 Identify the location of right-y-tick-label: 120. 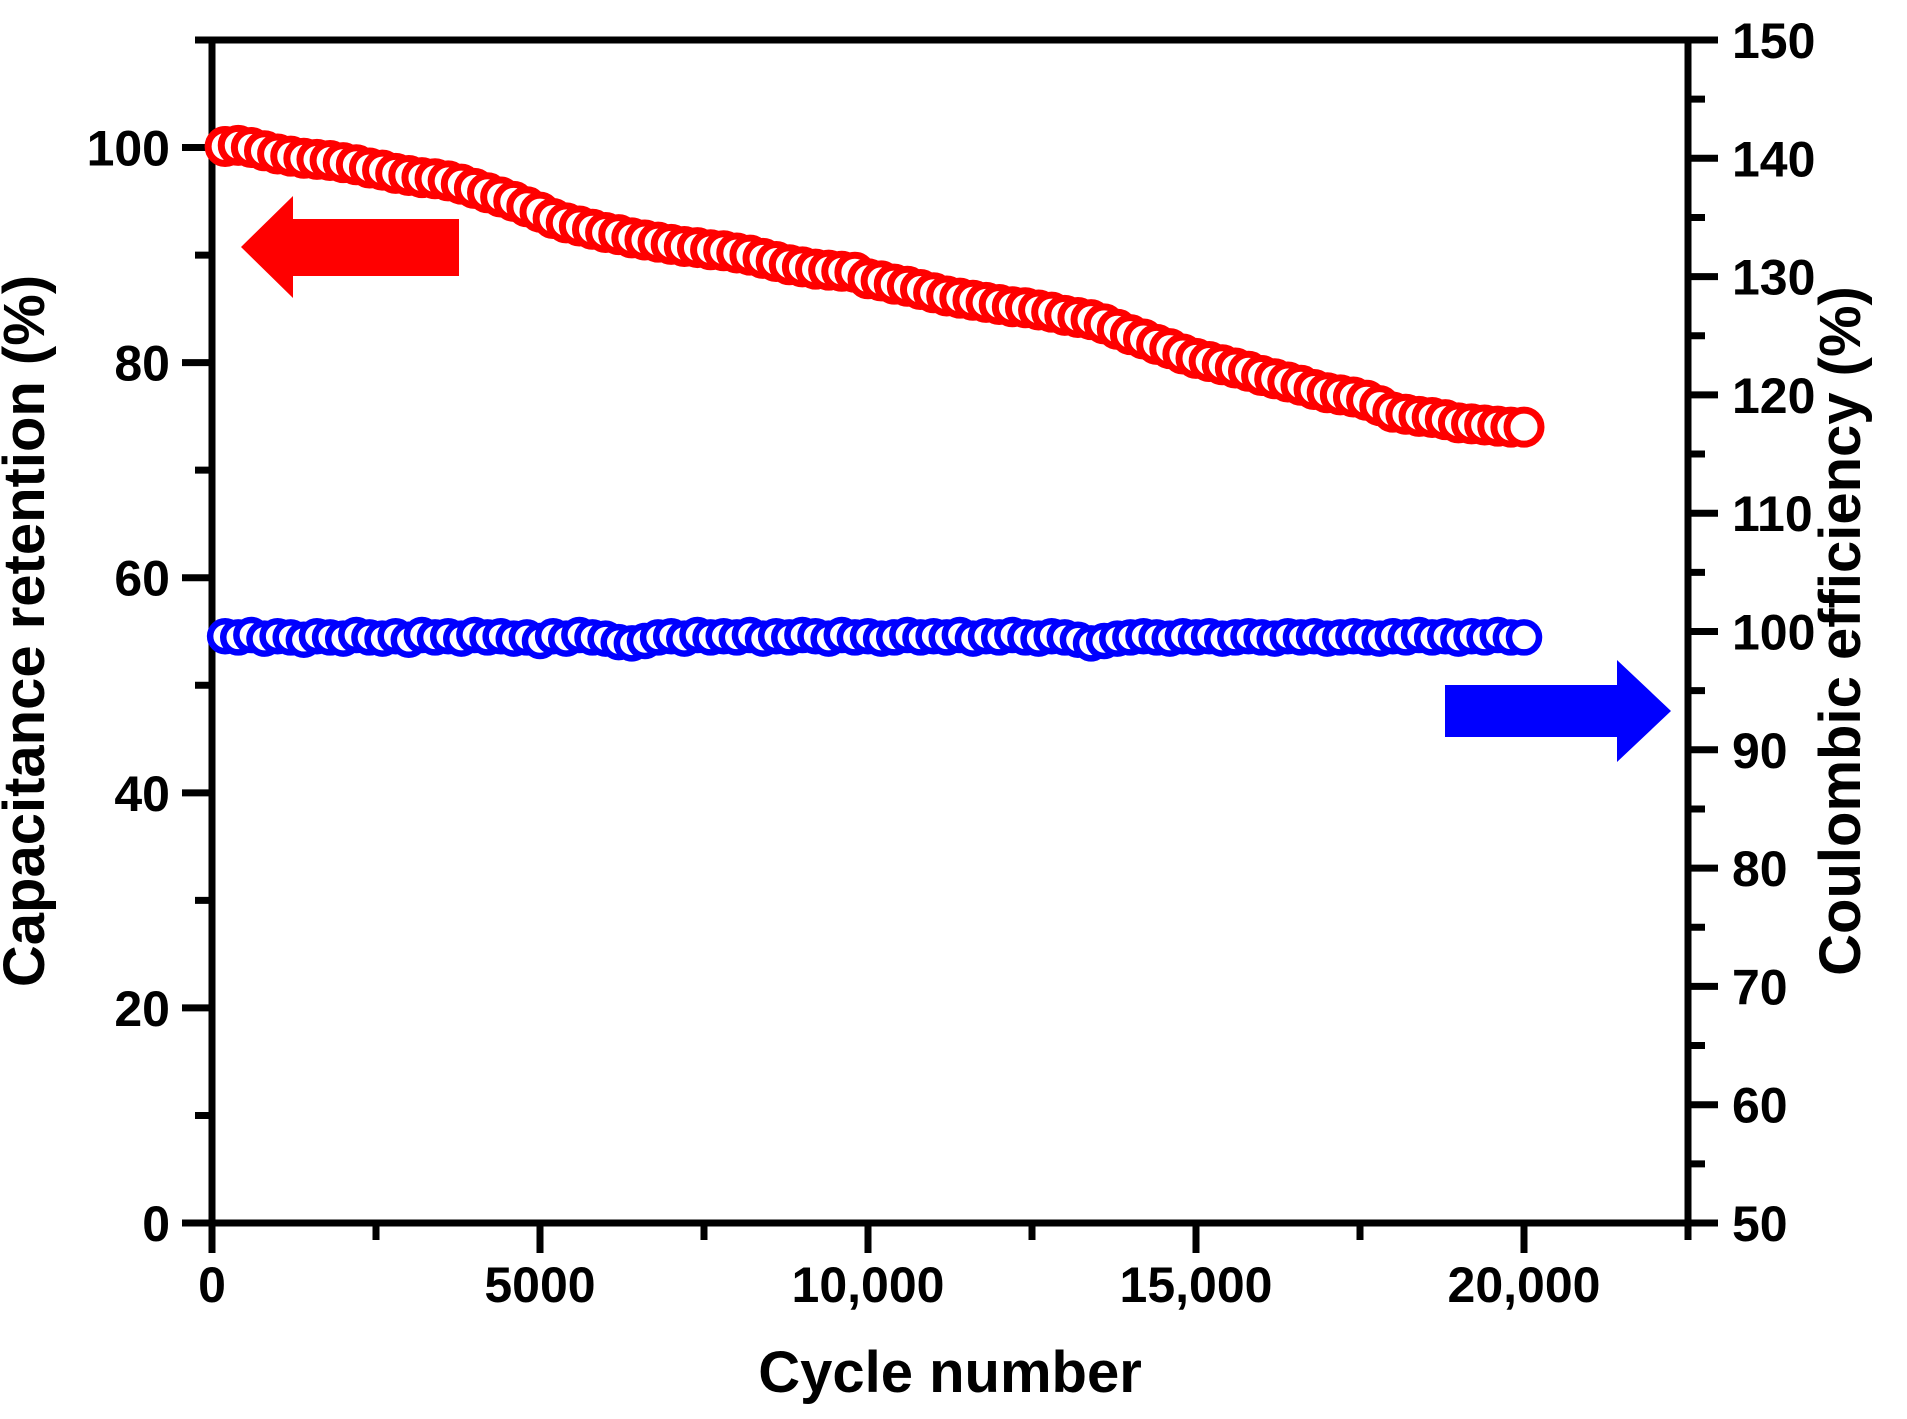
(1773, 396).